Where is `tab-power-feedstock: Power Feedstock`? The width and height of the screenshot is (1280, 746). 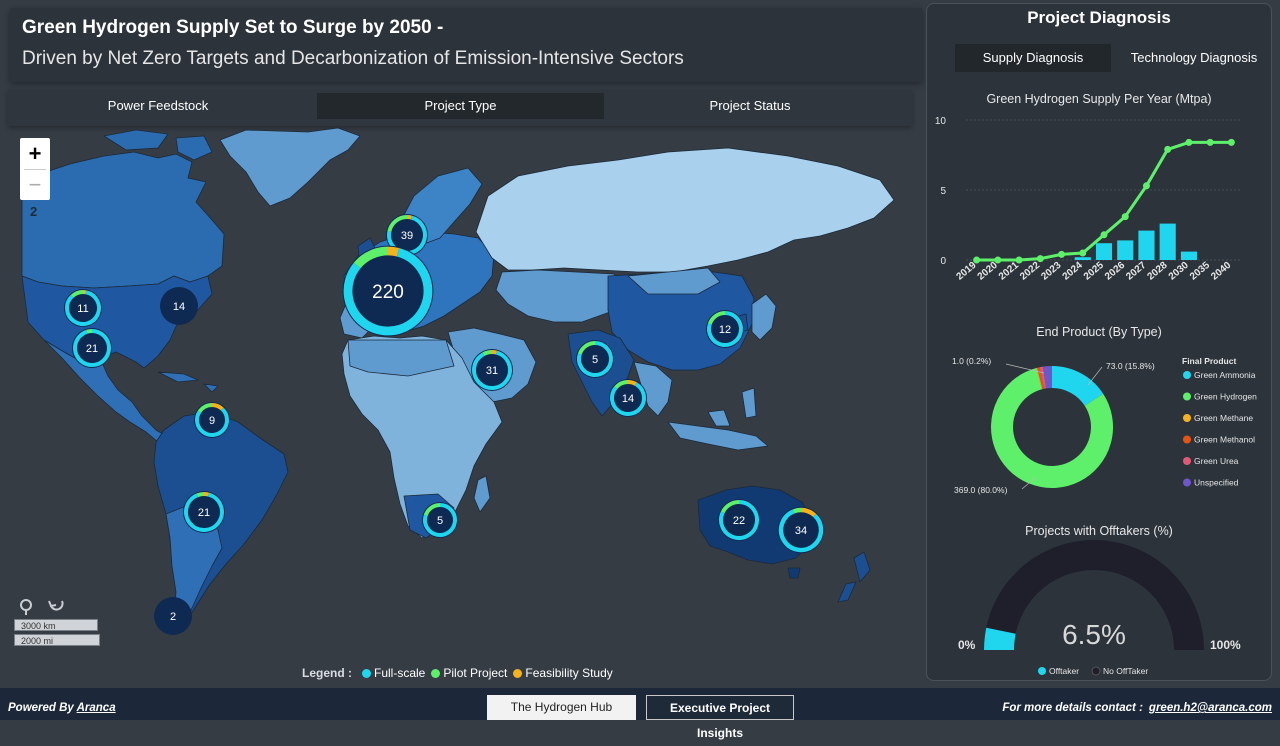 tab-power-feedstock: Power Feedstock is located at coordinates (158, 106).